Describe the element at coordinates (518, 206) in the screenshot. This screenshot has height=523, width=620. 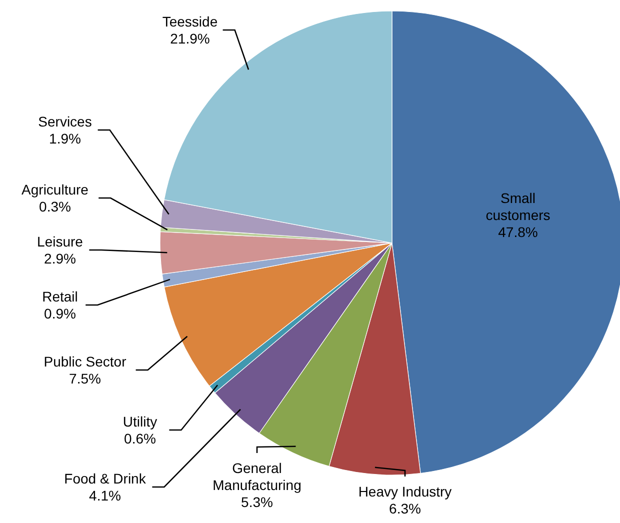
I see `slice-label: Small customers` at that location.